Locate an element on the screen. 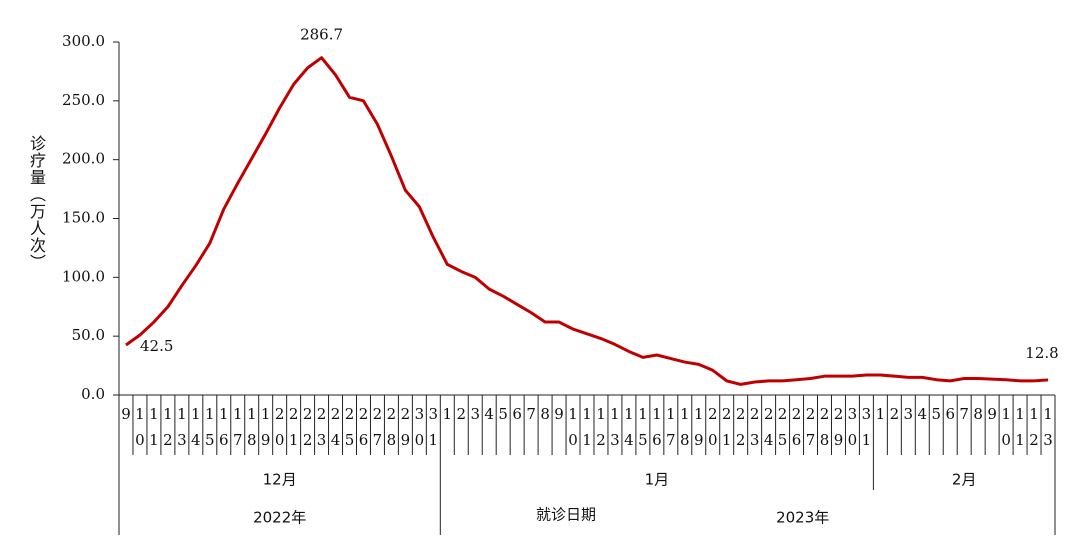  month-label: 2月 is located at coordinates (964, 480).